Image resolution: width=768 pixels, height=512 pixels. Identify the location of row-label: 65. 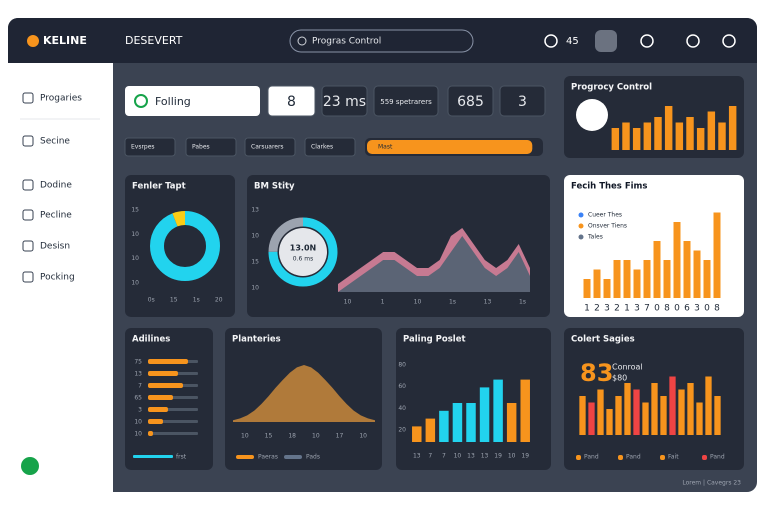
(138, 398).